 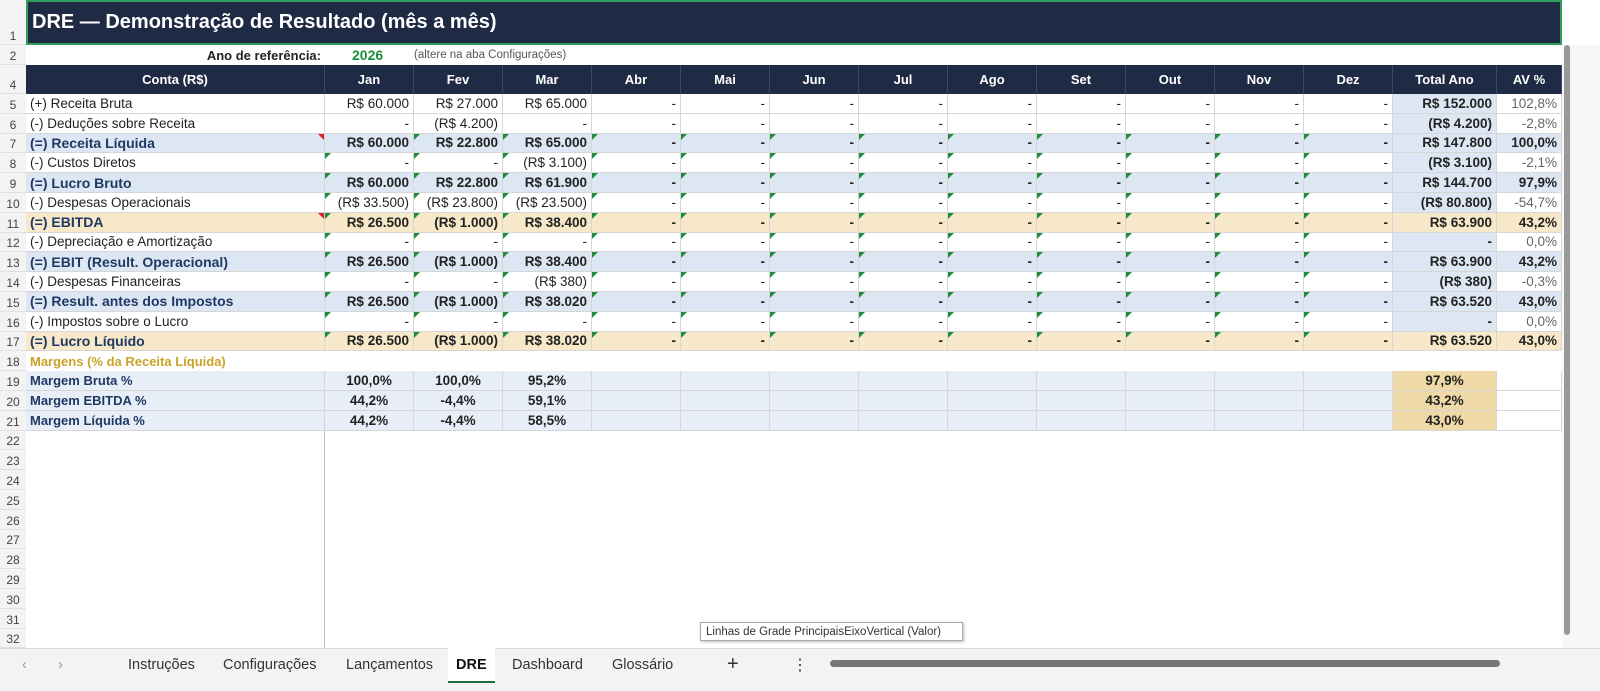 I want to click on cell: (R$ 3.100), so click(x=547, y=163).